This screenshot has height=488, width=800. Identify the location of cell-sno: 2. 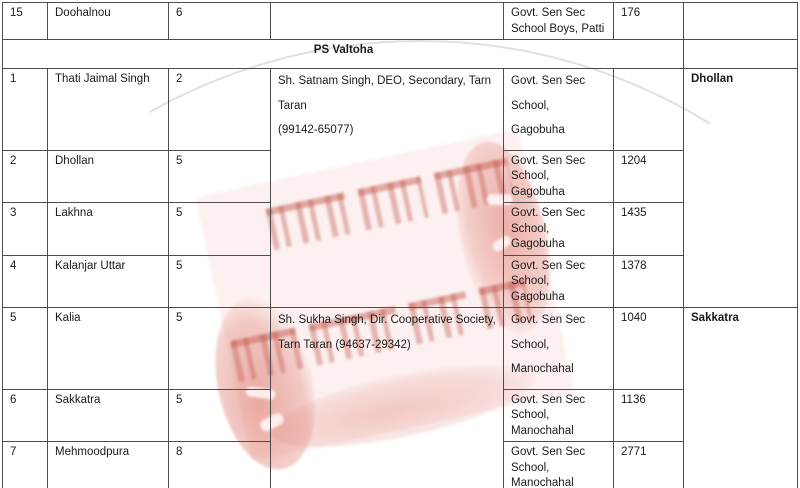
(25, 176).